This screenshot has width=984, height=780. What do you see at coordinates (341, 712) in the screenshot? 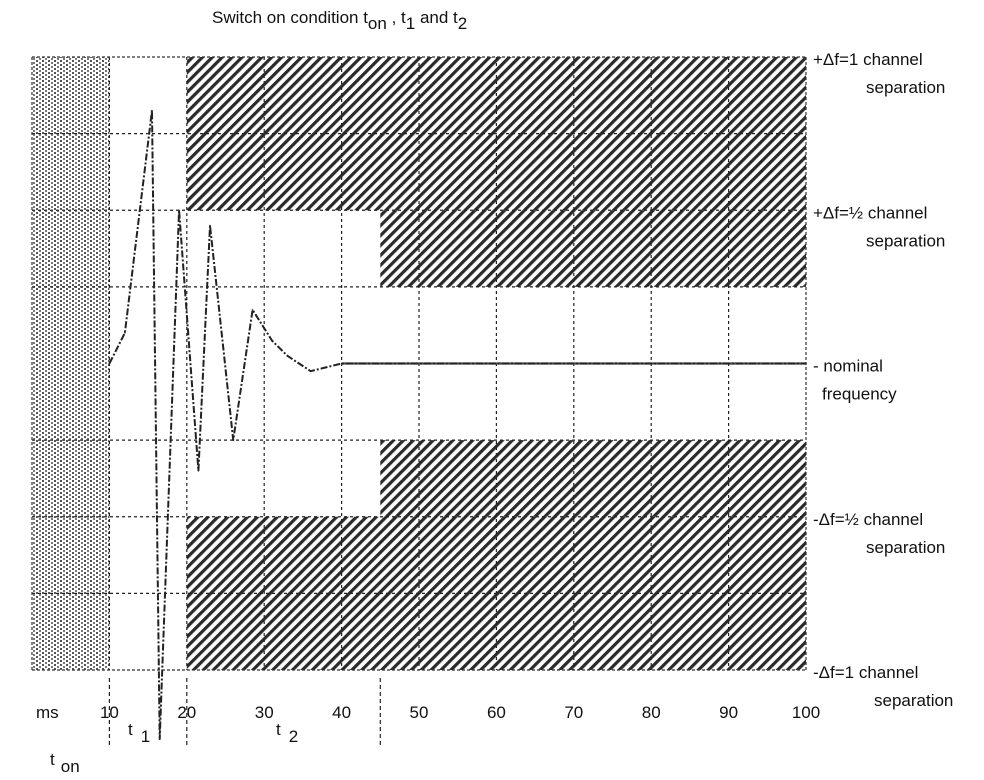
I see `x-tick-label-40: 40` at bounding box center [341, 712].